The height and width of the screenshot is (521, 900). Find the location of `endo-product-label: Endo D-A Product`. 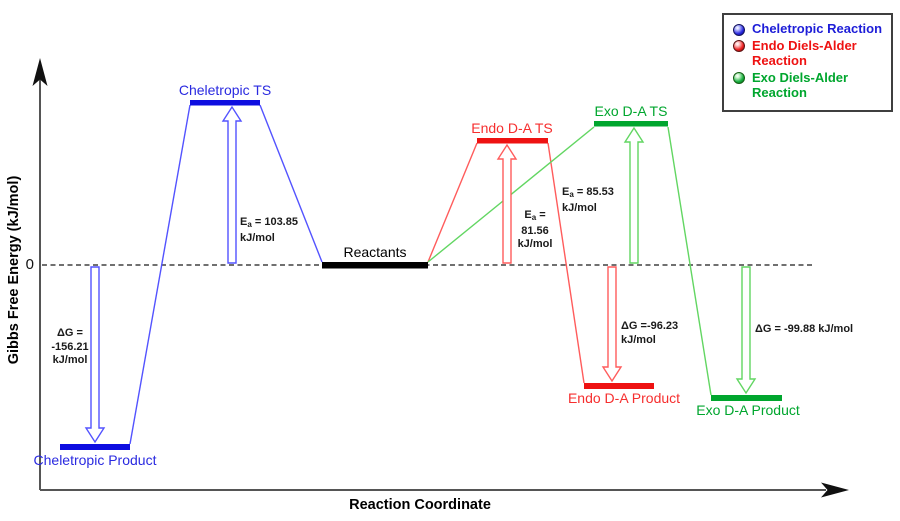

endo-product-label: Endo D-A Product is located at coordinates (624, 398).